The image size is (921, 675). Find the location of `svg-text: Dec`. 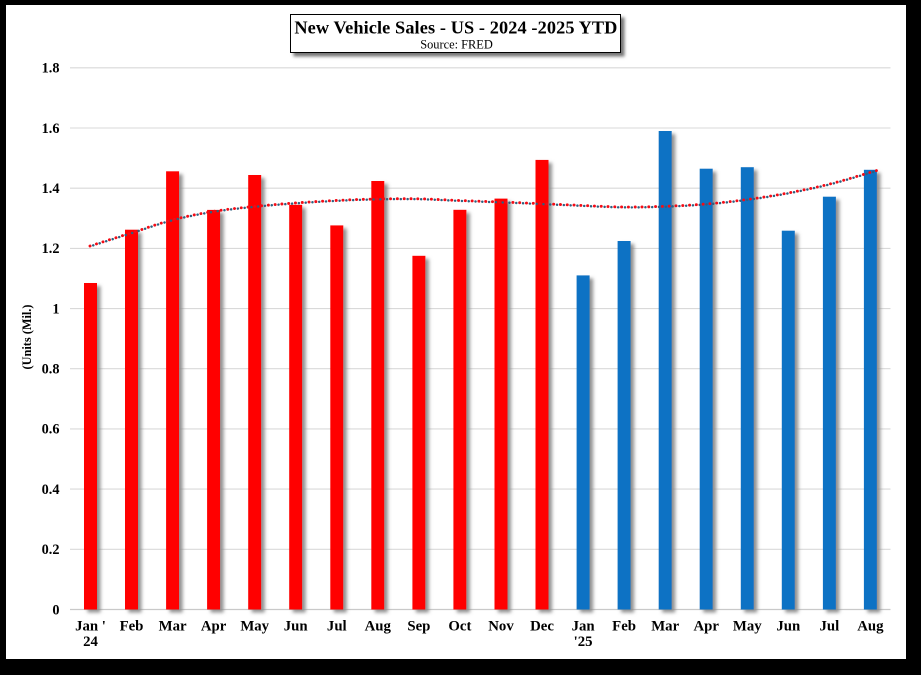

svg-text: Dec is located at coordinates (542, 627).